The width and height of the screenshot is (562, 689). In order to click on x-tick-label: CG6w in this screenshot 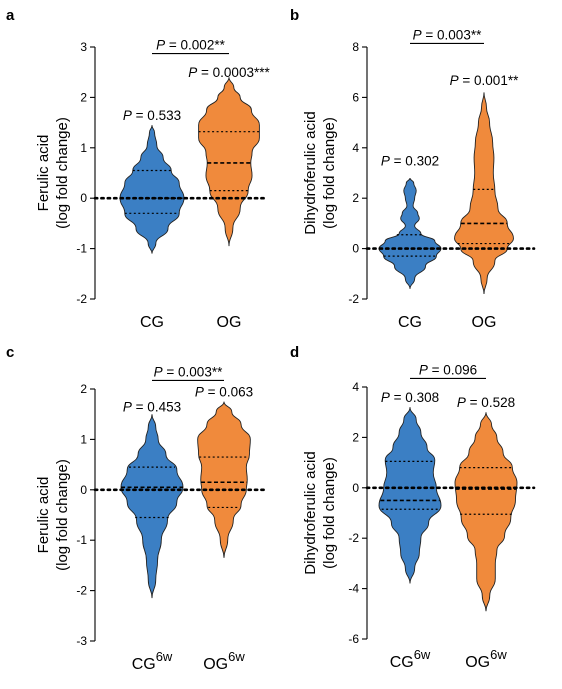, I will do `click(410, 659)`.